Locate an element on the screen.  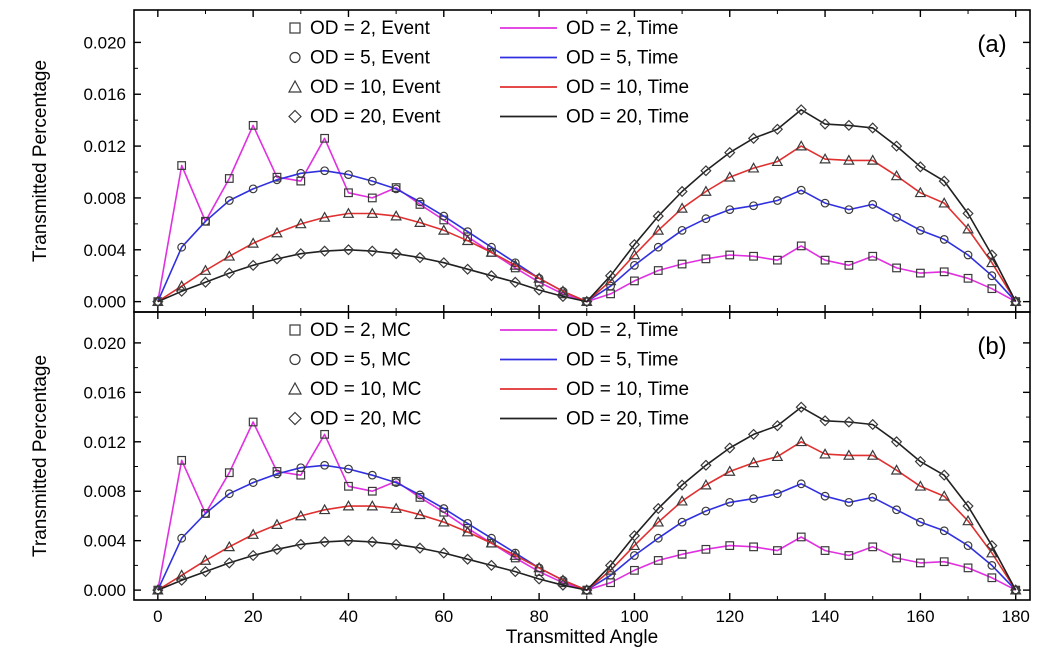
x-tick-label: 40 is located at coordinates (348, 616).